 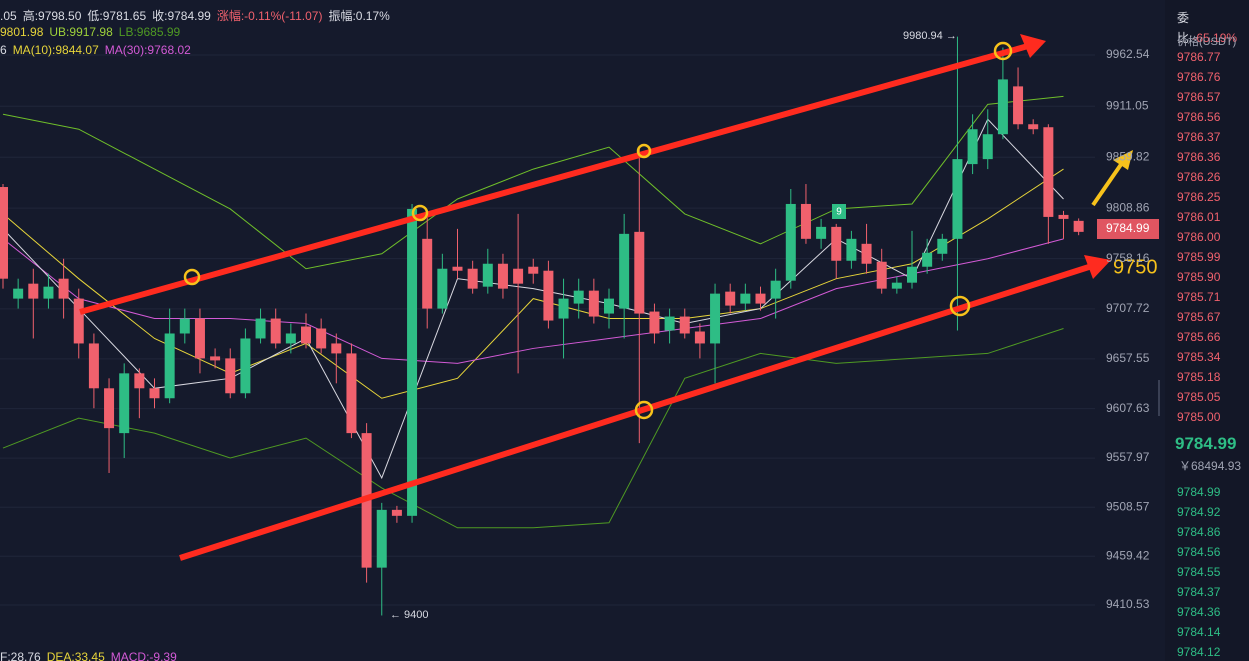 What do you see at coordinates (1199, 117) in the screenshot?
I see `ask-price: 9786.56` at bounding box center [1199, 117].